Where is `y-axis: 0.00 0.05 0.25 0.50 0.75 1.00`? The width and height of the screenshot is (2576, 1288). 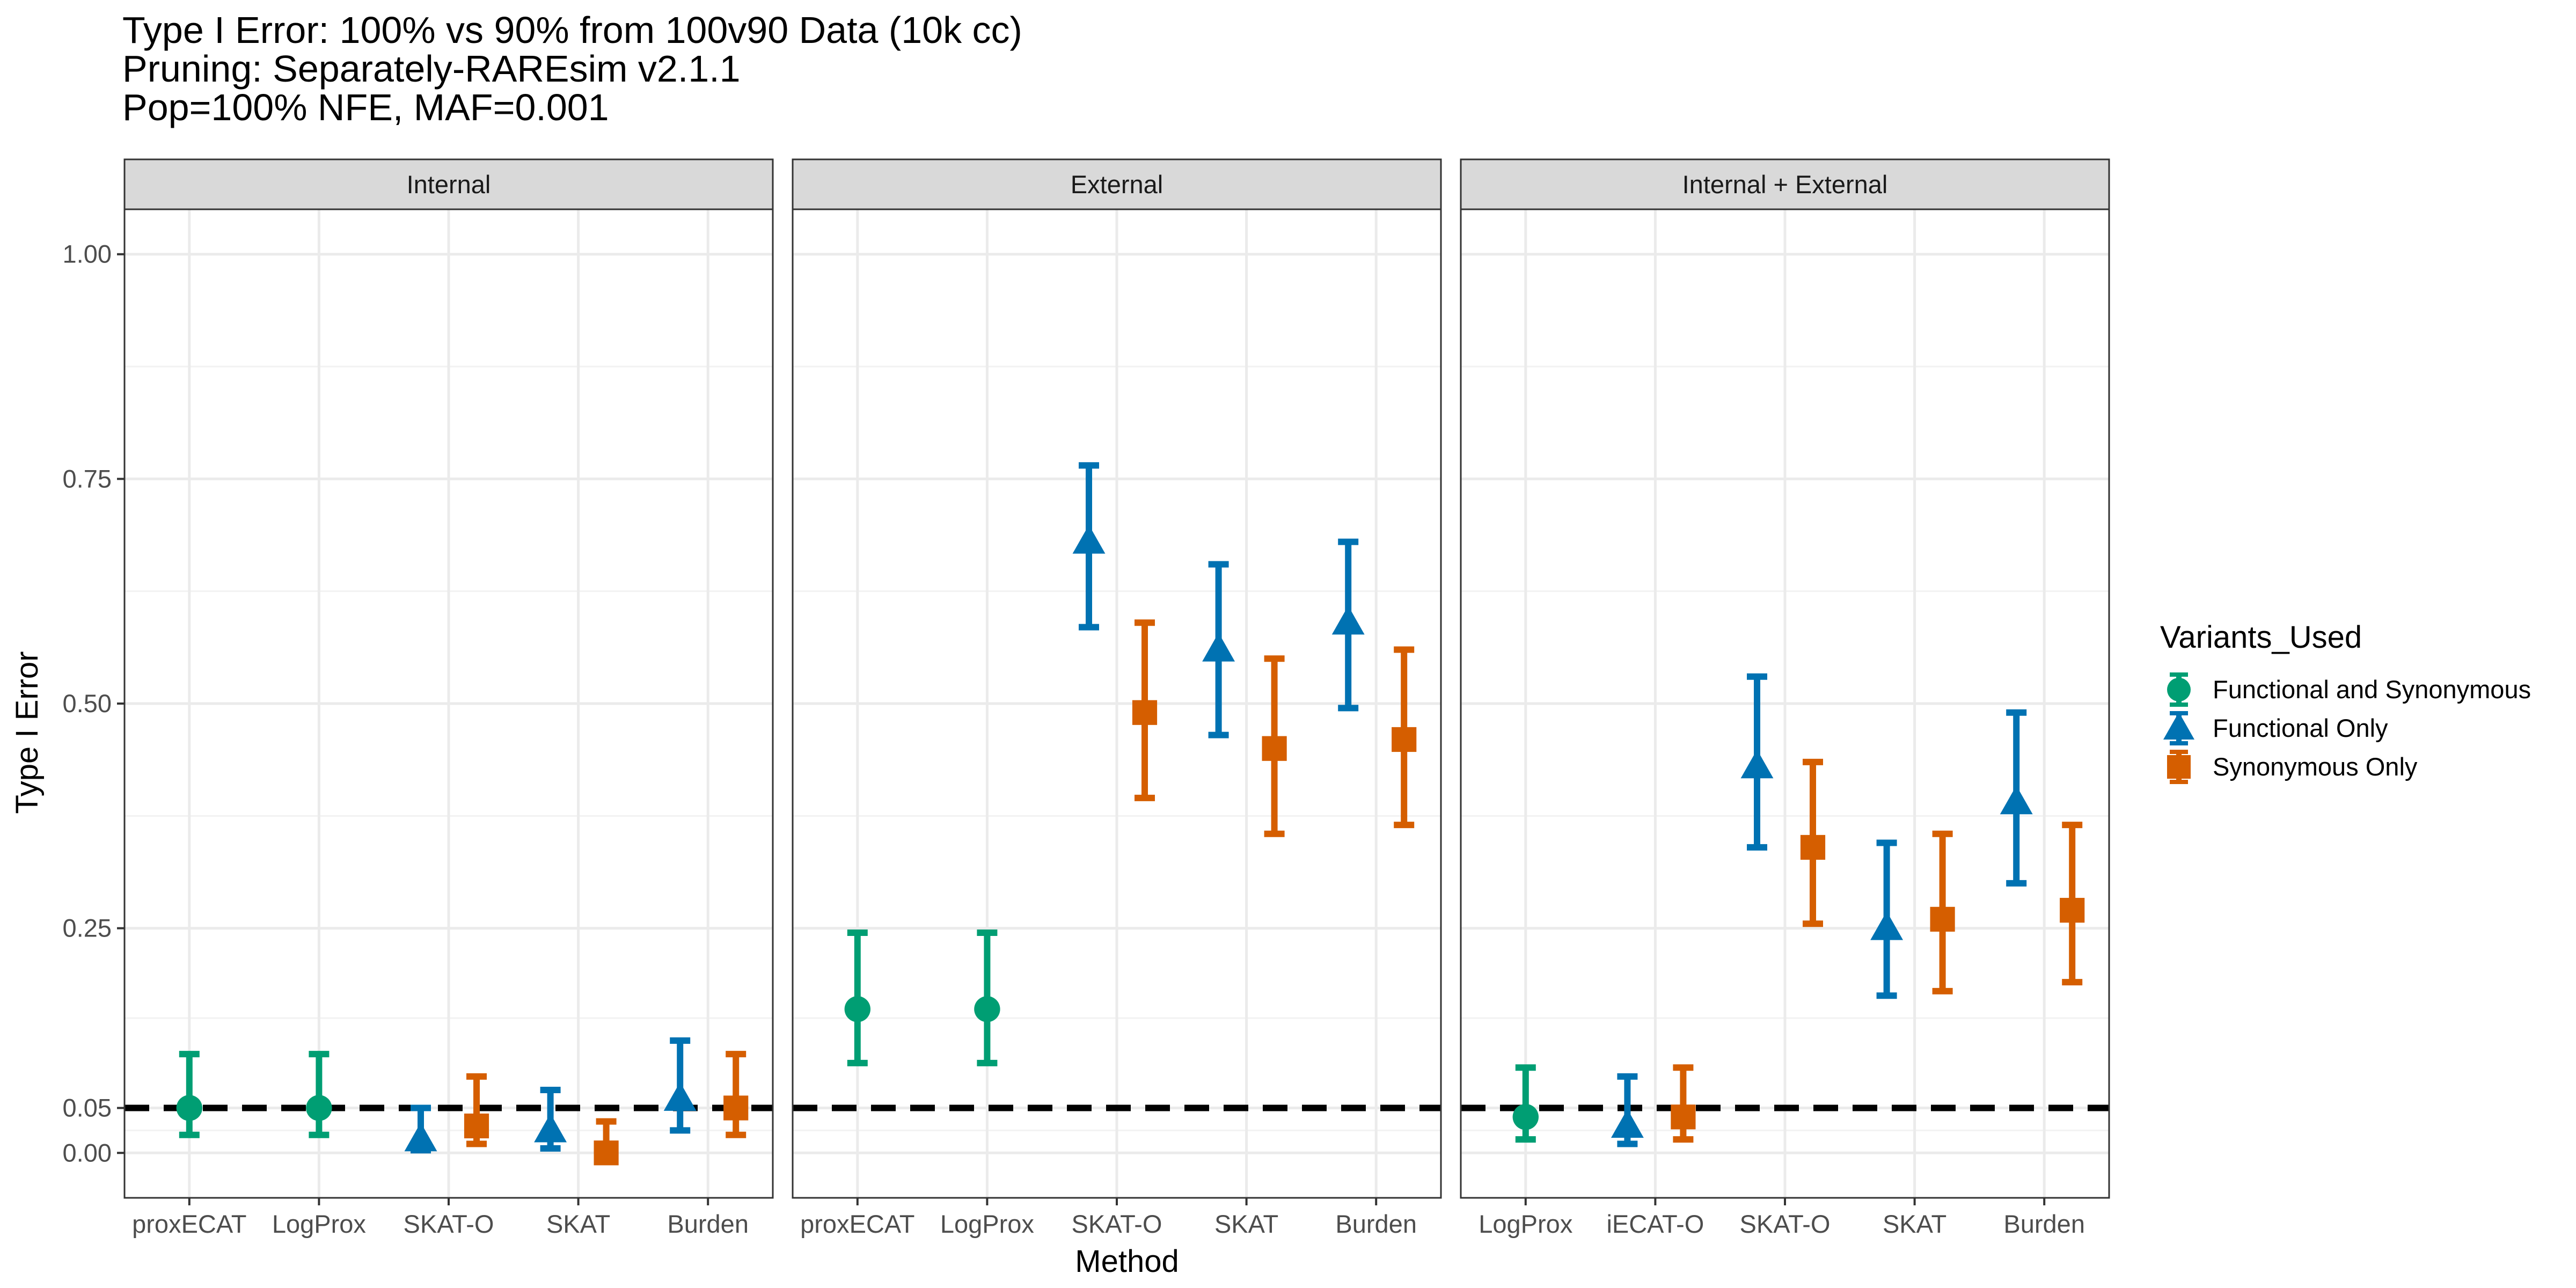 y-axis: 0.00 0.05 0.25 0.50 0.75 1.00 is located at coordinates (94, 703).